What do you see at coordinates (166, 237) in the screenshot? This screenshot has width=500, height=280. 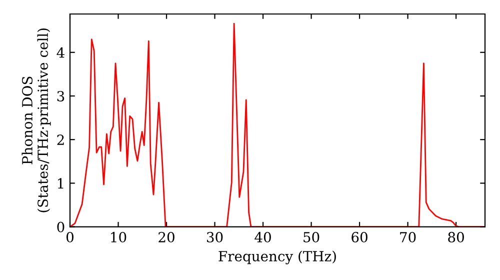 I see `x-tick-label: 20` at bounding box center [166, 237].